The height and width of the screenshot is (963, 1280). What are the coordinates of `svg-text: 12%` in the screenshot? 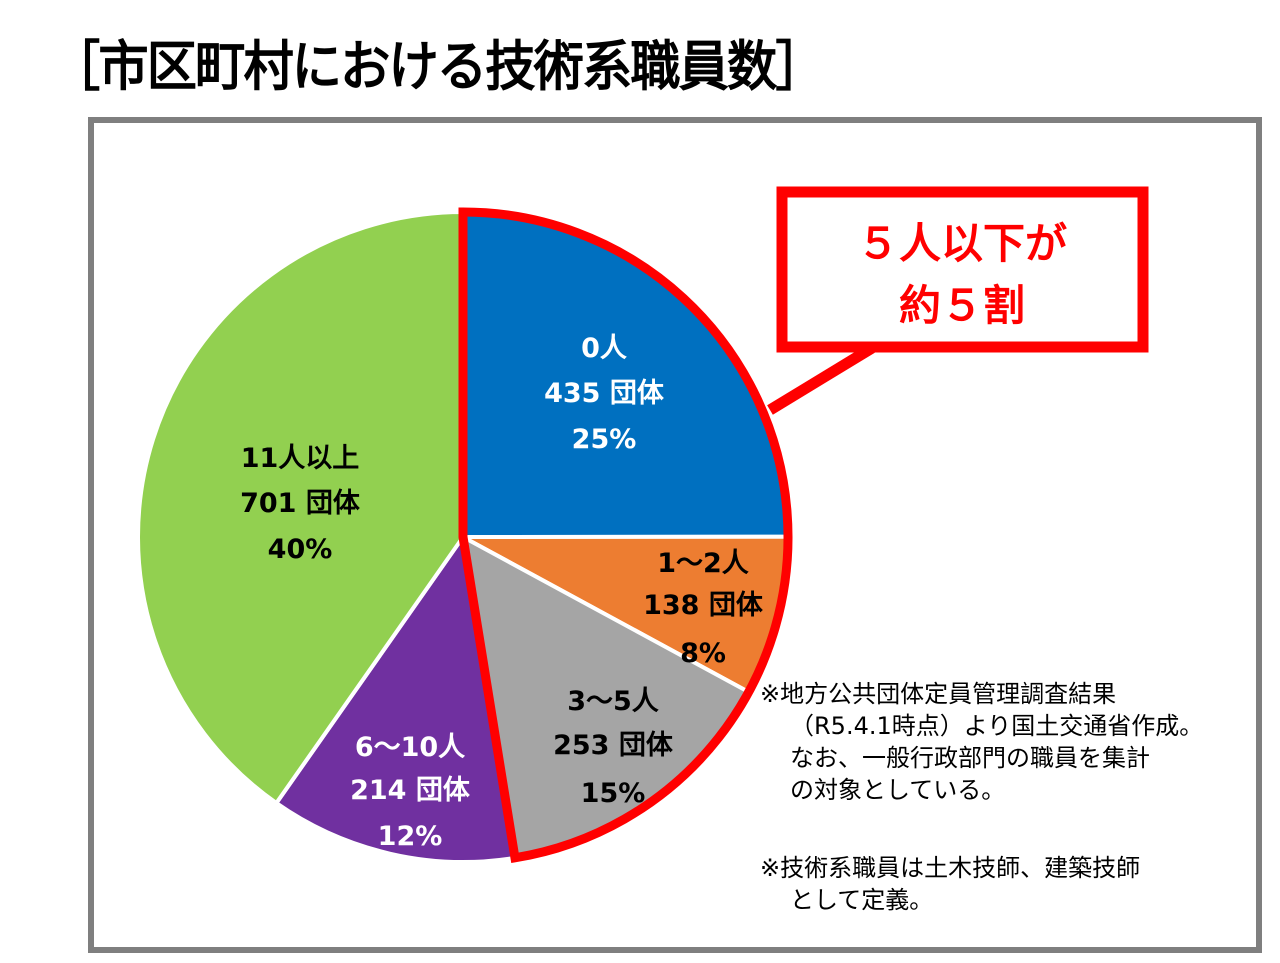 It's located at (410, 836).